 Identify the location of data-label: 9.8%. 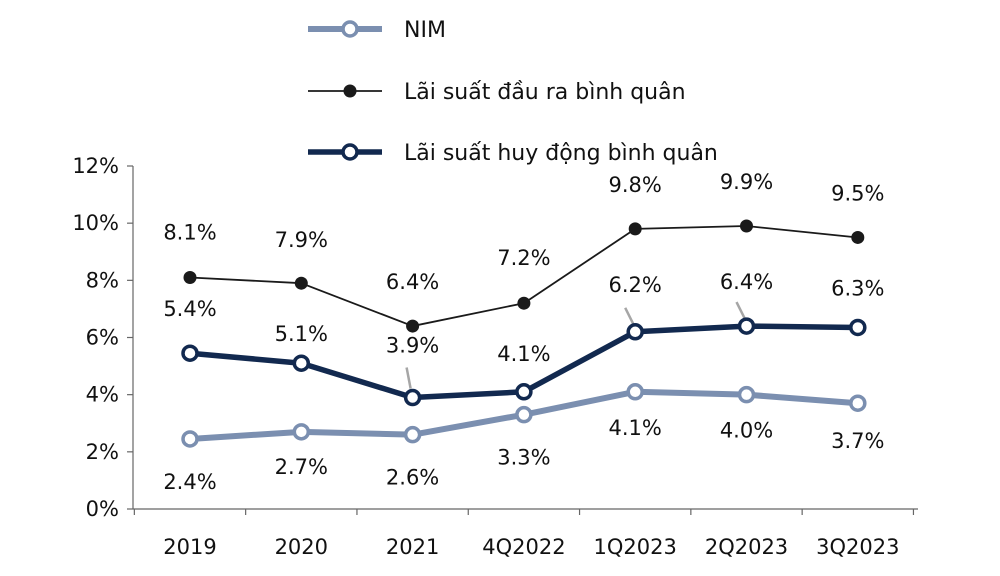
(635, 185).